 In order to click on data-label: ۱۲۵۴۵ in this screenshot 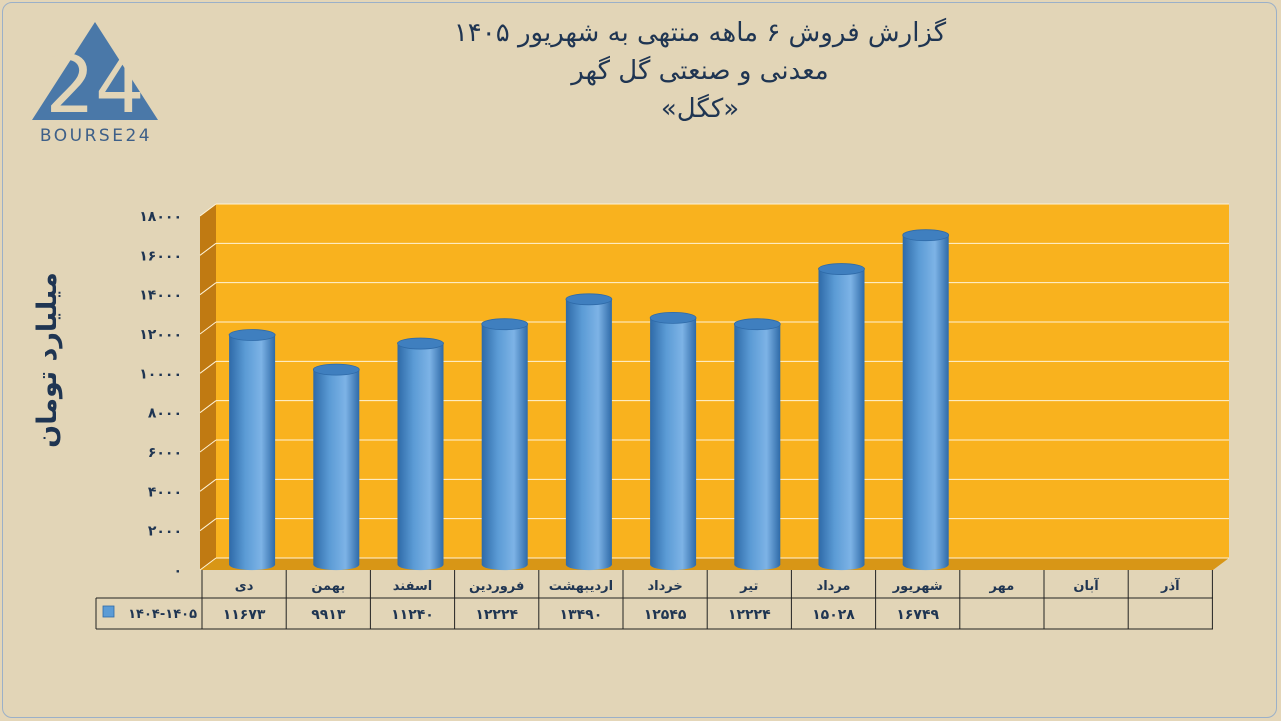, I will do `click(665, 615)`.